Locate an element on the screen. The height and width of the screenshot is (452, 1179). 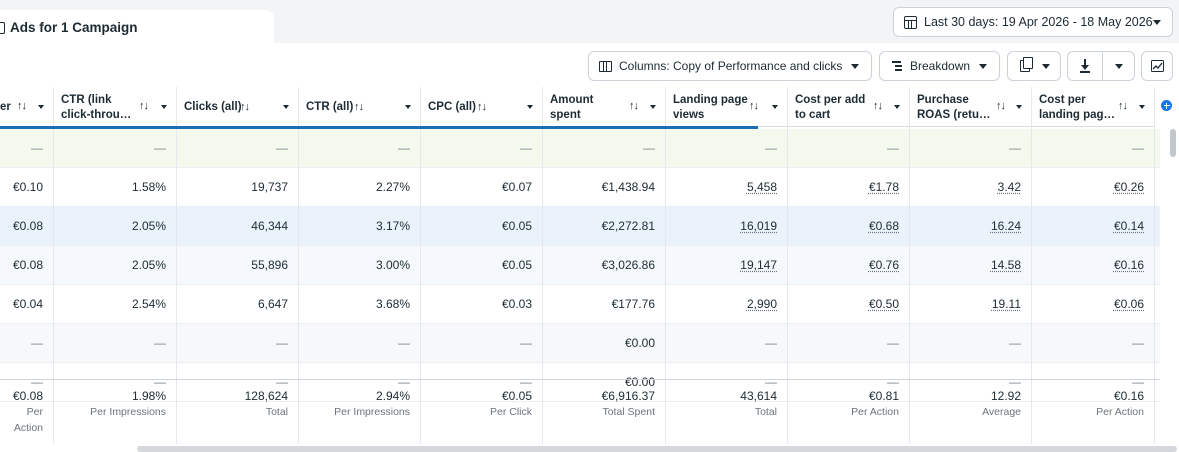
vertical-scrollbar is located at coordinates (1173, 143).